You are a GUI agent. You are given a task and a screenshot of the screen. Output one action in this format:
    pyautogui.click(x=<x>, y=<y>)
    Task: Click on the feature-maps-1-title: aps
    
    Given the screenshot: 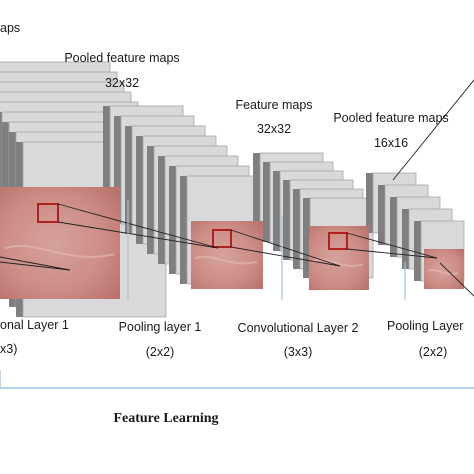 What is the action you would take?
    pyautogui.click(x=10, y=28)
    